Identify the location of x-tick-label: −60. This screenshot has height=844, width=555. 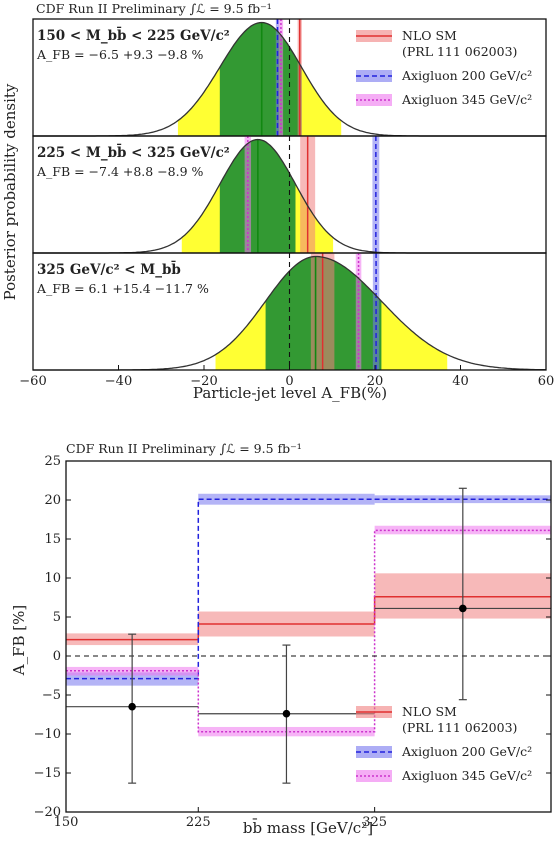
(32, 381).